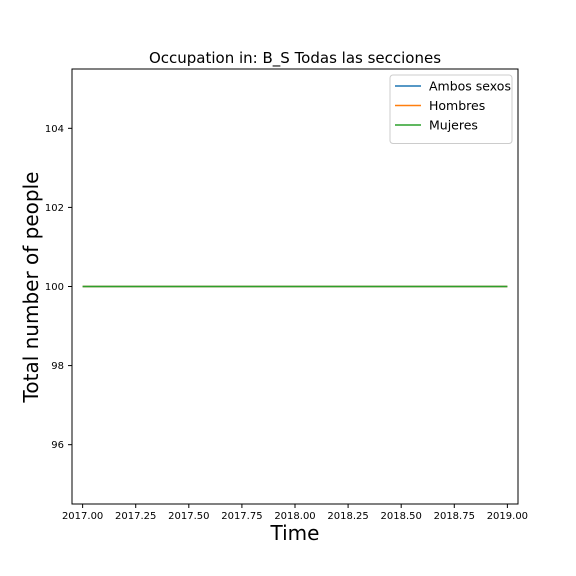 This screenshot has height=576, width=576. What do you see at coordinates (470, 86) in the screenshot?
I see `legend-label: Ambos sexos` at bounding box center [470, 86].